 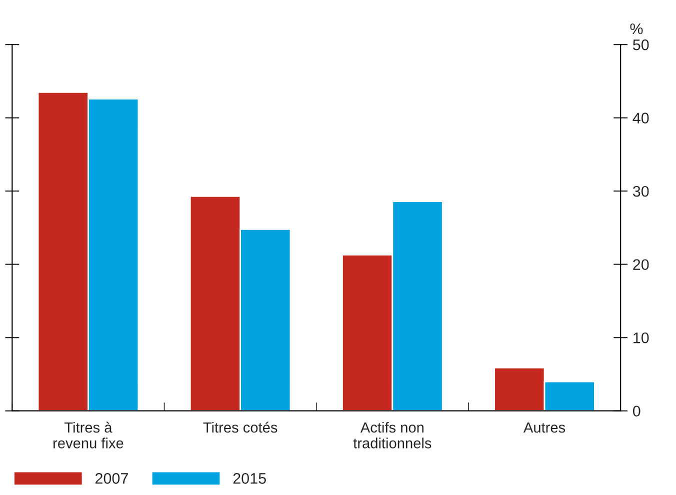 I want to click on y-tick-label: 20, so click(x=641, y=264).